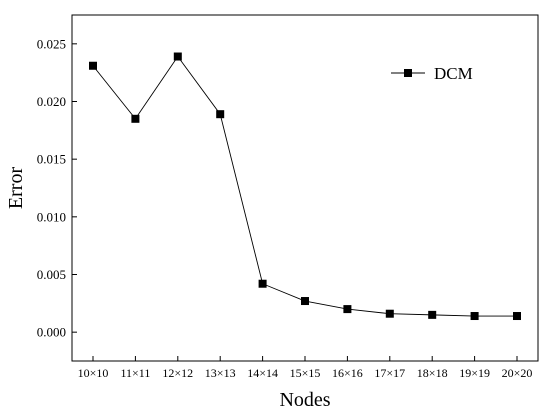  What do you see at coordinates (16, 188) in the screenshot?
I see `y-axis-title: Error` at bounding box center [16, 188].